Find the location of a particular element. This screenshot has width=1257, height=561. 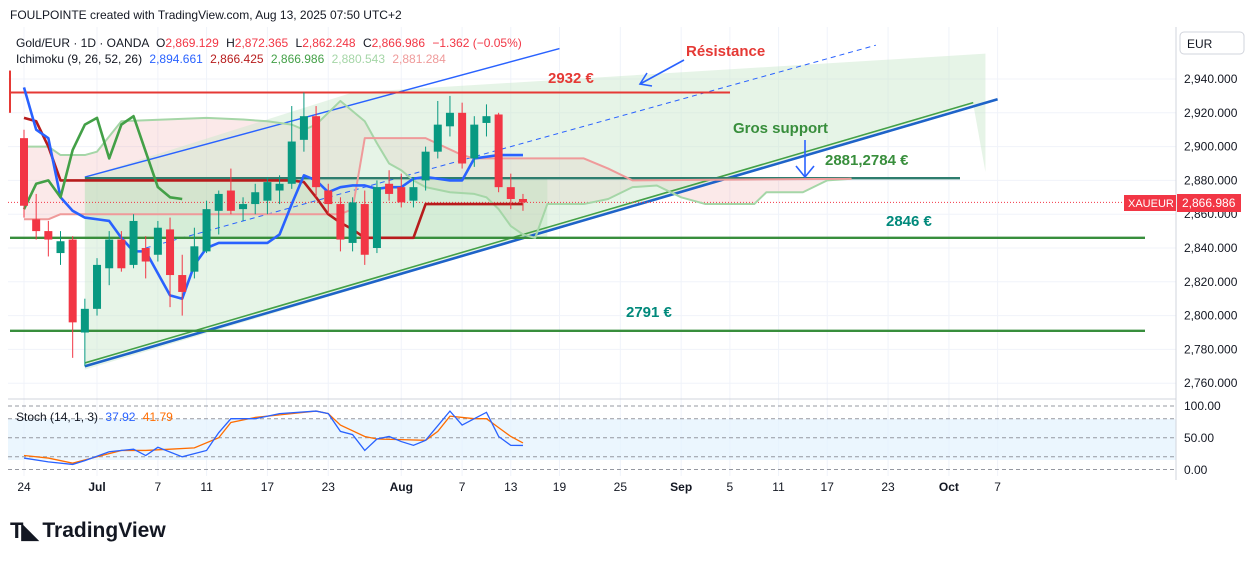

x-tick-label: 19 is located at coordinates (560, 487).